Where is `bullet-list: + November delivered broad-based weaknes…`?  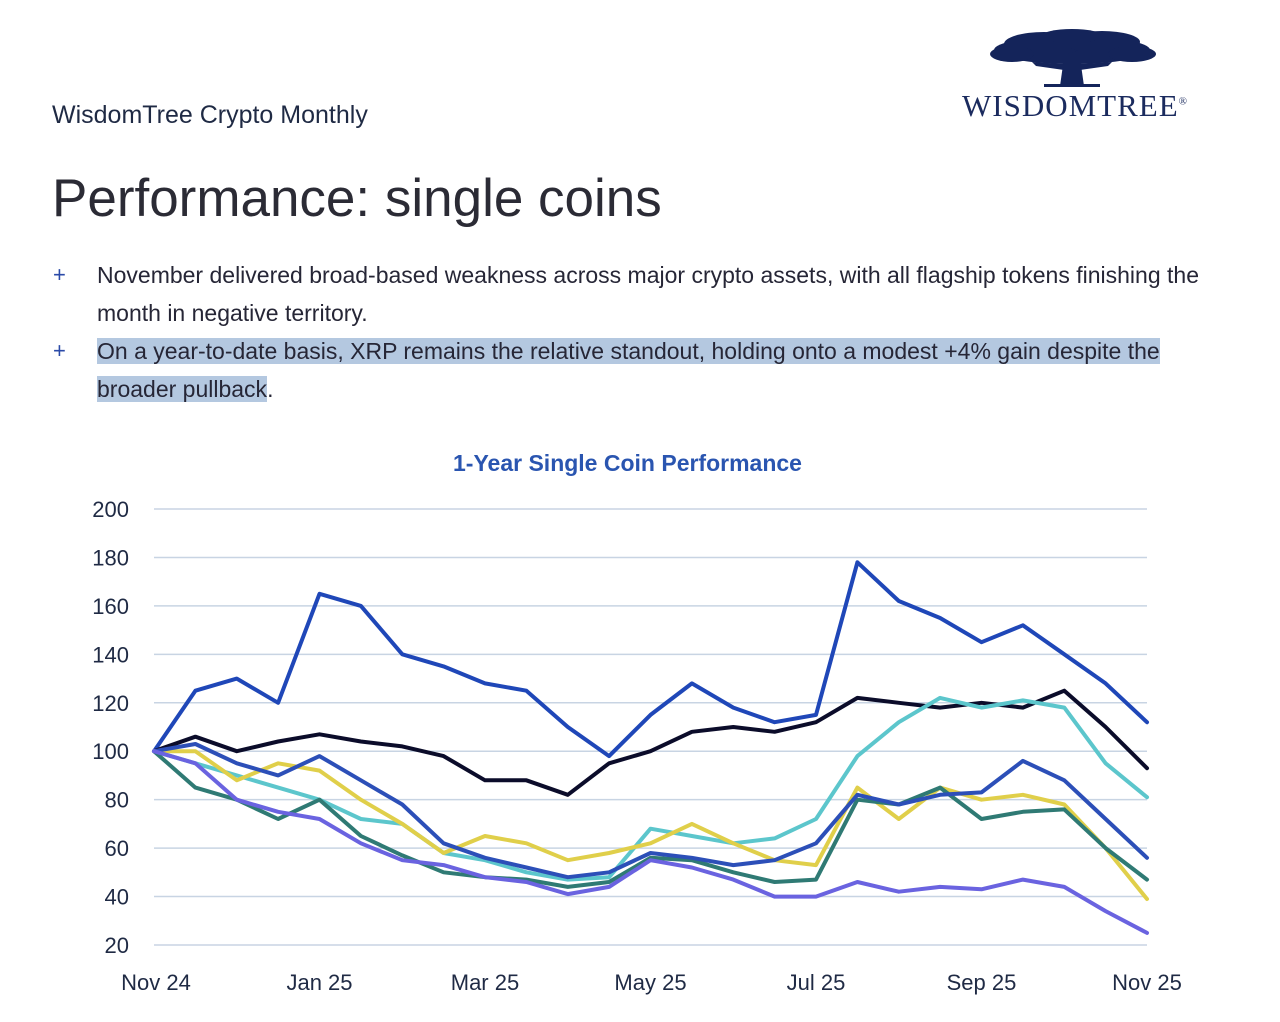 bullet-list: + November delivered broad-based weaknes… is located at coordinates (645, 332).